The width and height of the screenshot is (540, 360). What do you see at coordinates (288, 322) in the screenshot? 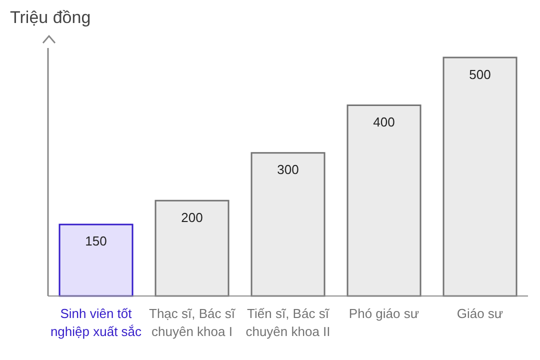
I see `x-tick-label: Tiến sĩ, Bác sĩ chuyên khoa II` at bounding box center [288, 322].